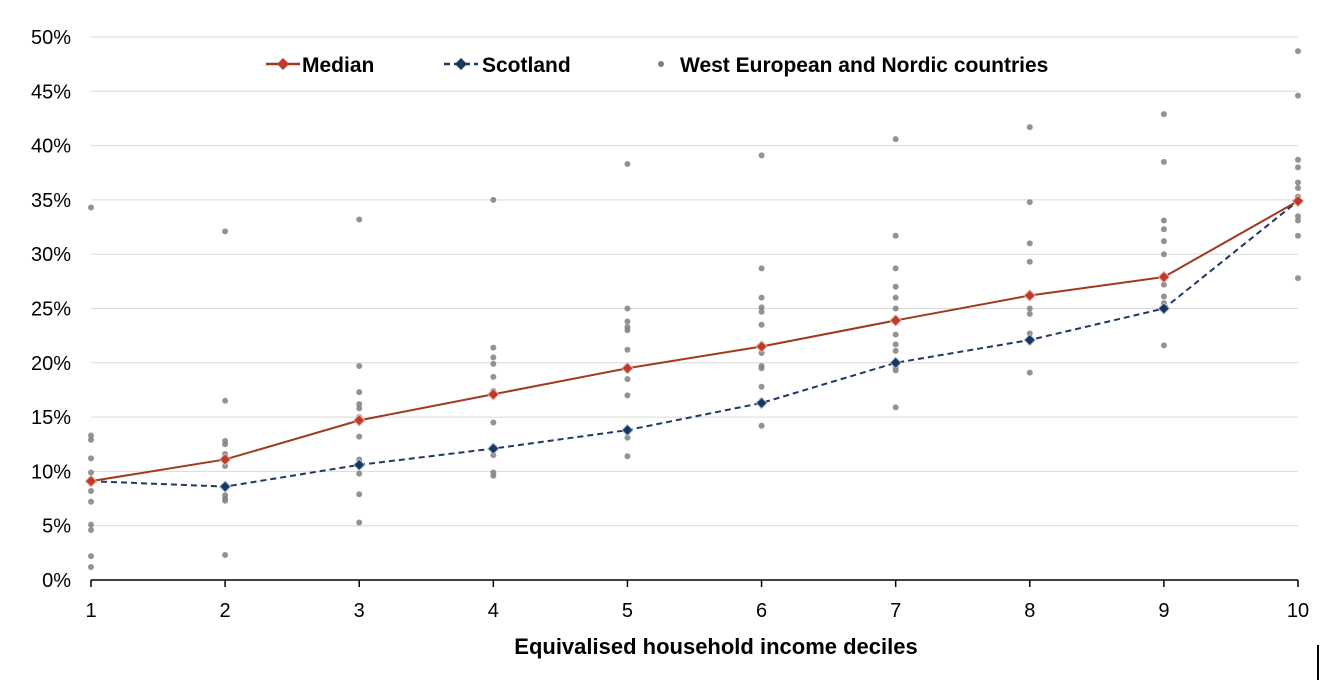  I want to click on x-axis-title: Equivalised household income deciles, so click(715, 646).